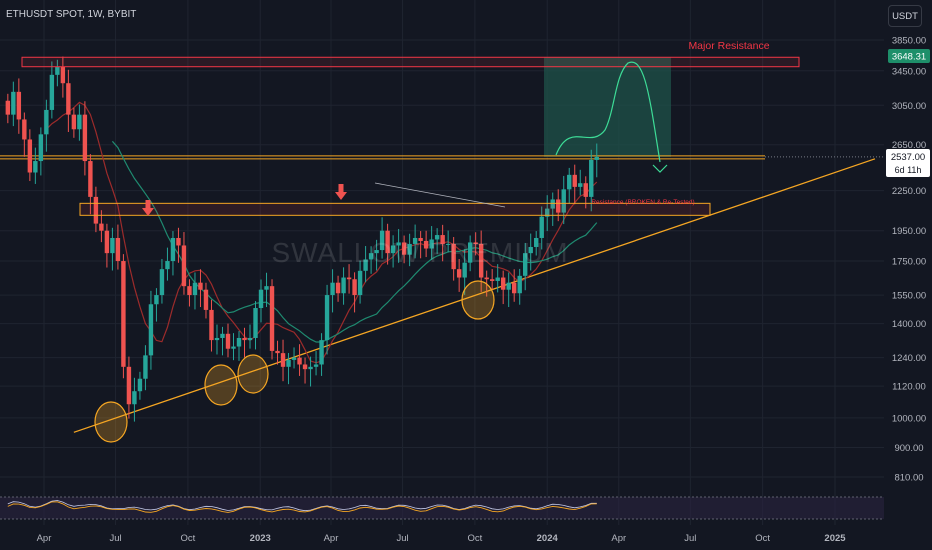  I want to click on y-tick-label: 3850.00, so click(909, 41).